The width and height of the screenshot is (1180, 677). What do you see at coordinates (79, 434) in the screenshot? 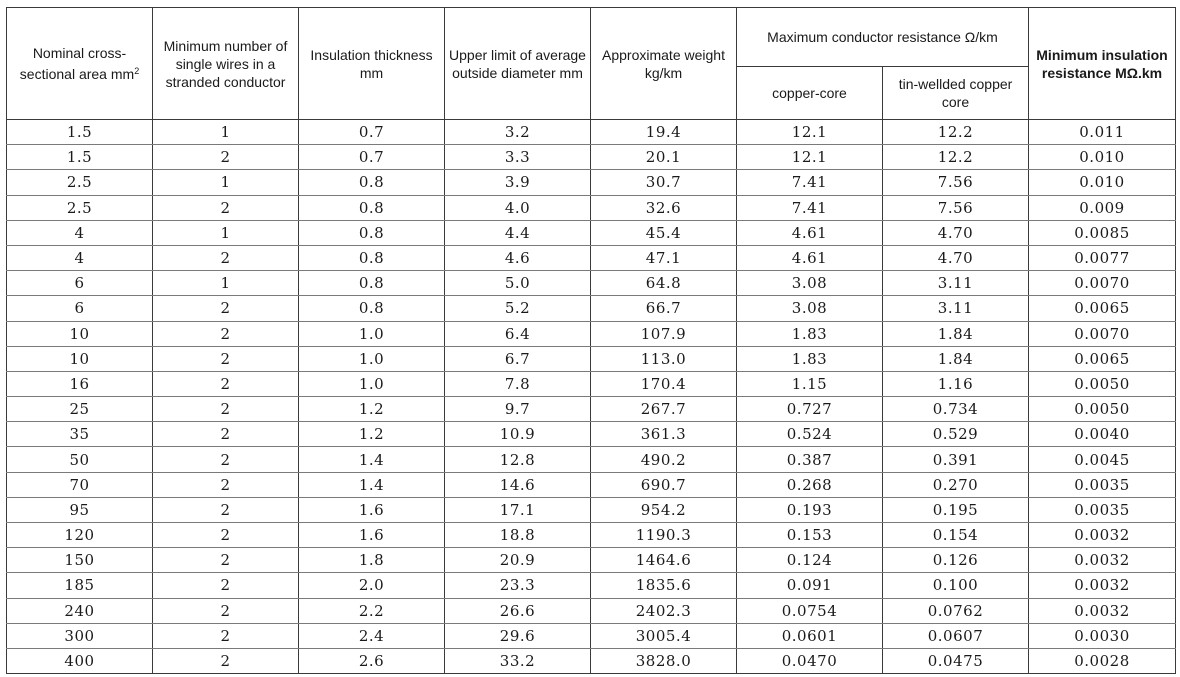
I see `cell-nominal-area: 35` at bounding box center [79, 434].